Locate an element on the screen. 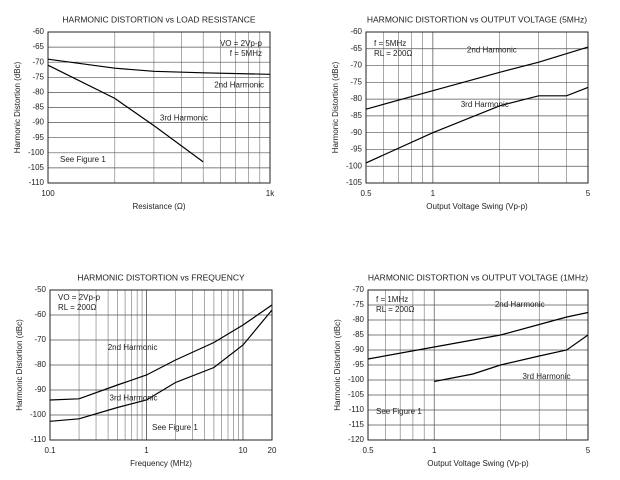 This screenshot has width=620, height=480. x-axis-label: Resistance (Ω) is located at coordinates (158, 206).